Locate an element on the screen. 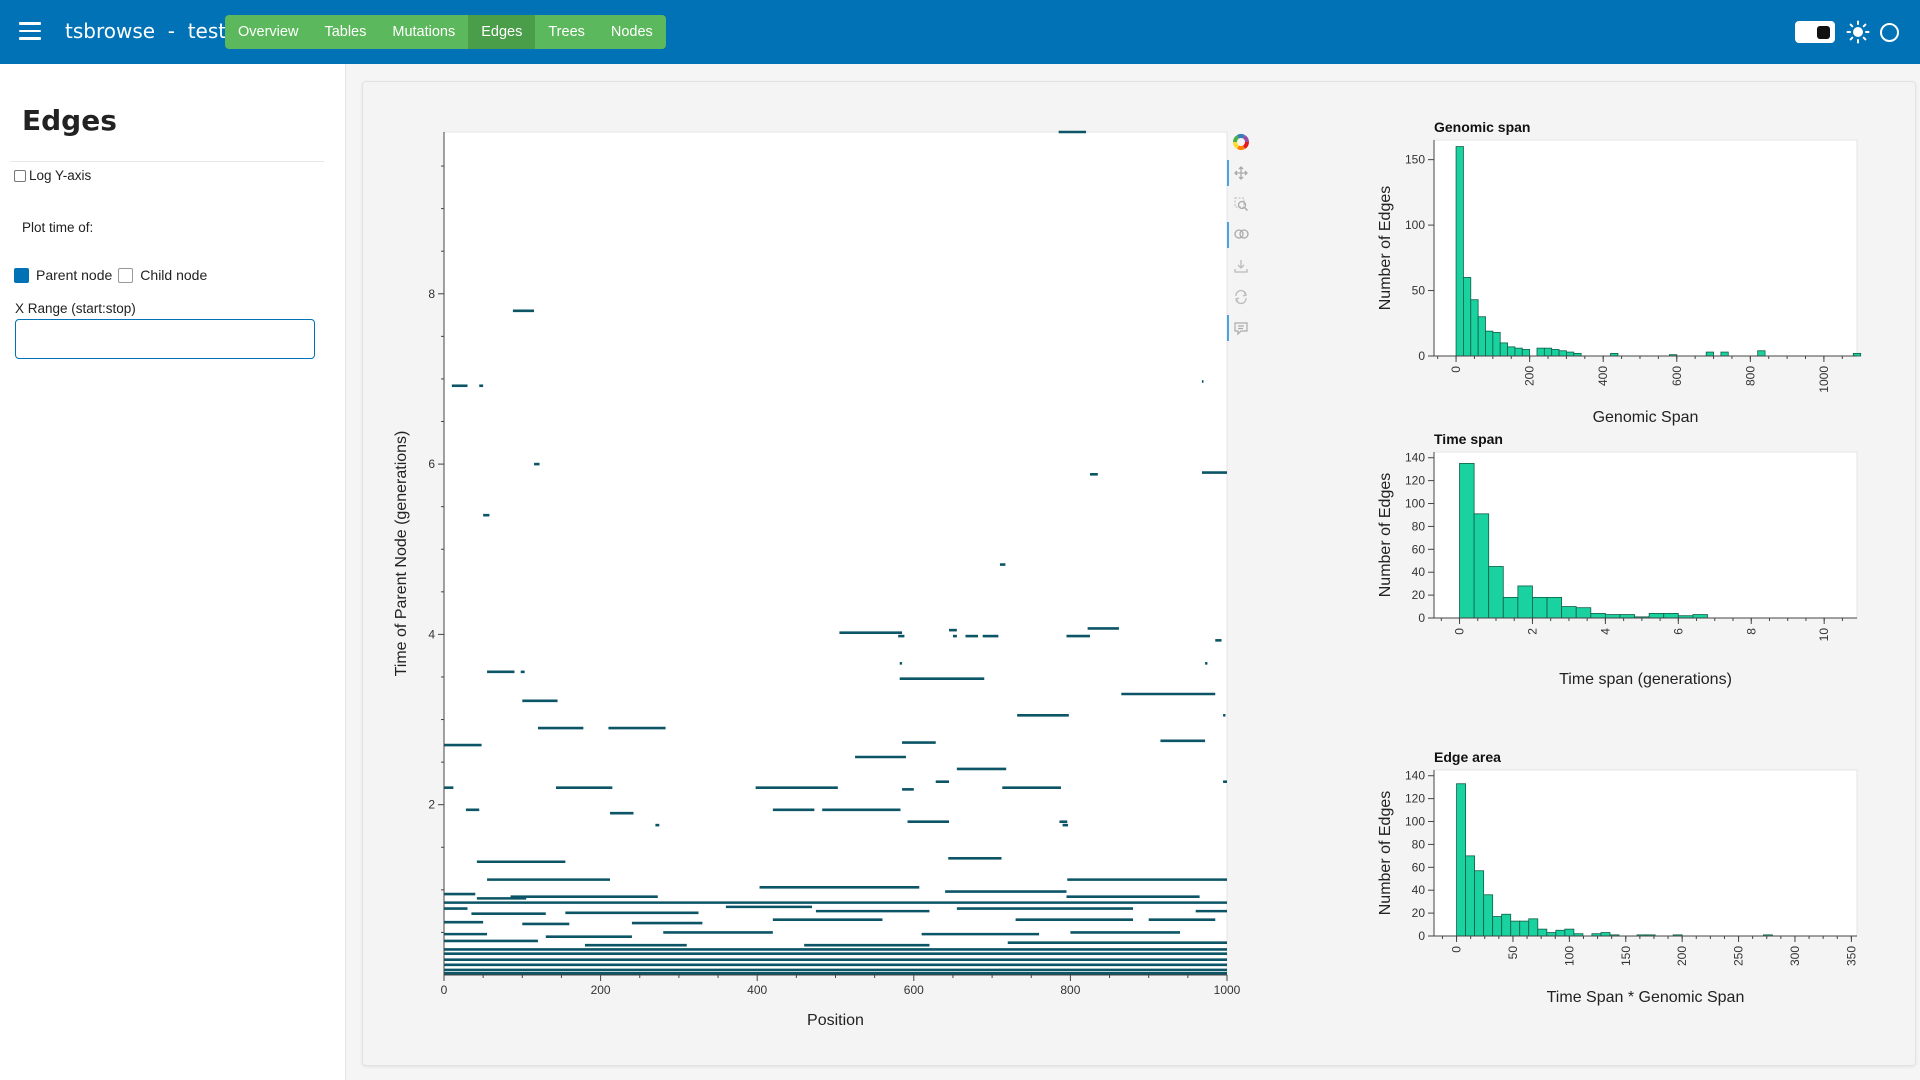 The width and height of the screenshot is (1920, 1080). edge-area-hist-x-tick-label: 150 is located at coordinates (1626, 956).